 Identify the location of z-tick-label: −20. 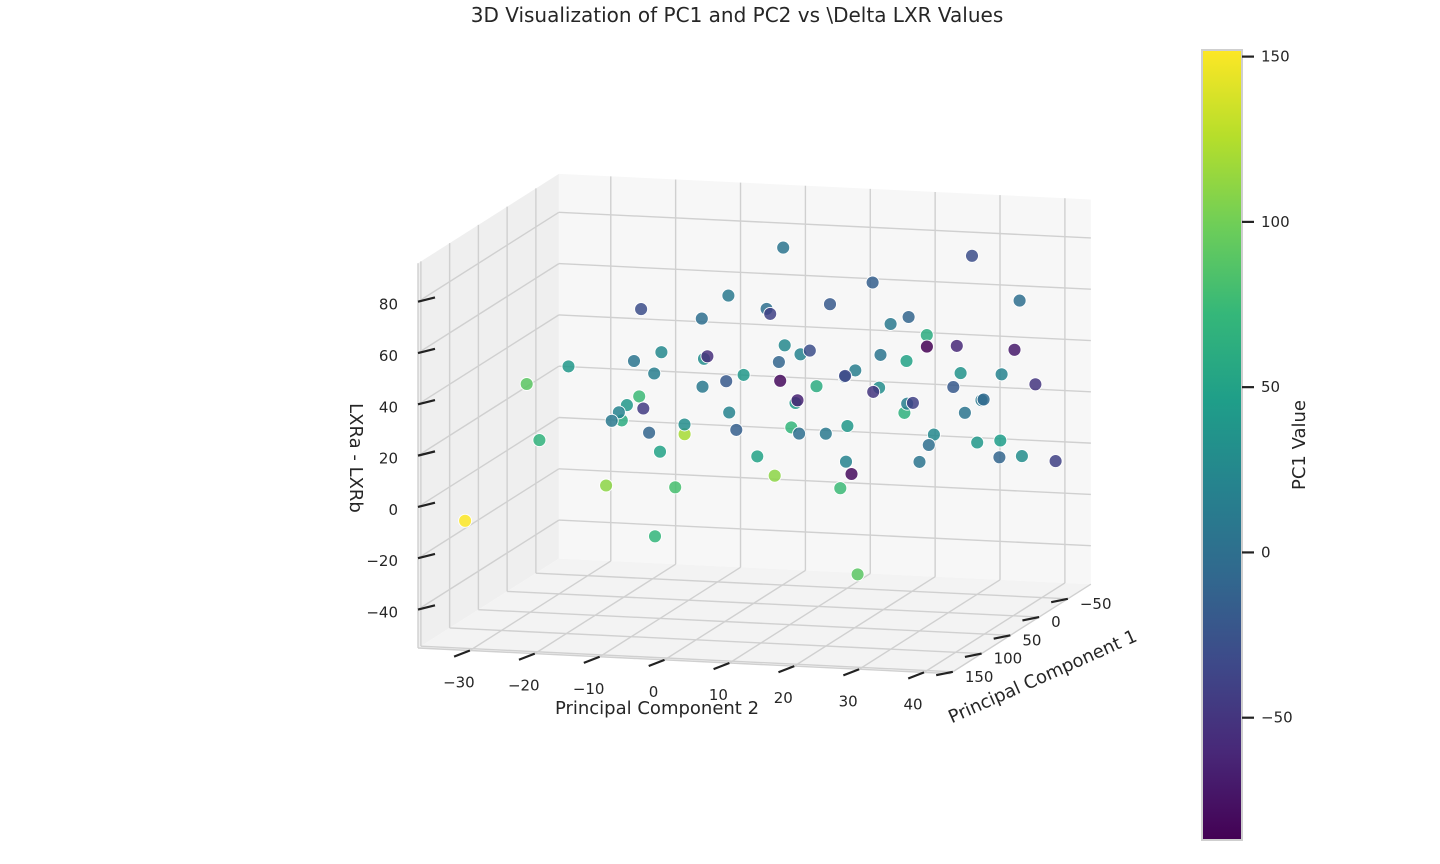
(382, 561).